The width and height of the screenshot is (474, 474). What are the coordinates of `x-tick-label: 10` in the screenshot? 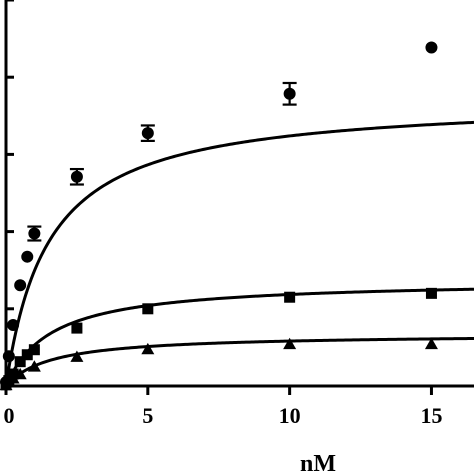 It's located at (290, 415).